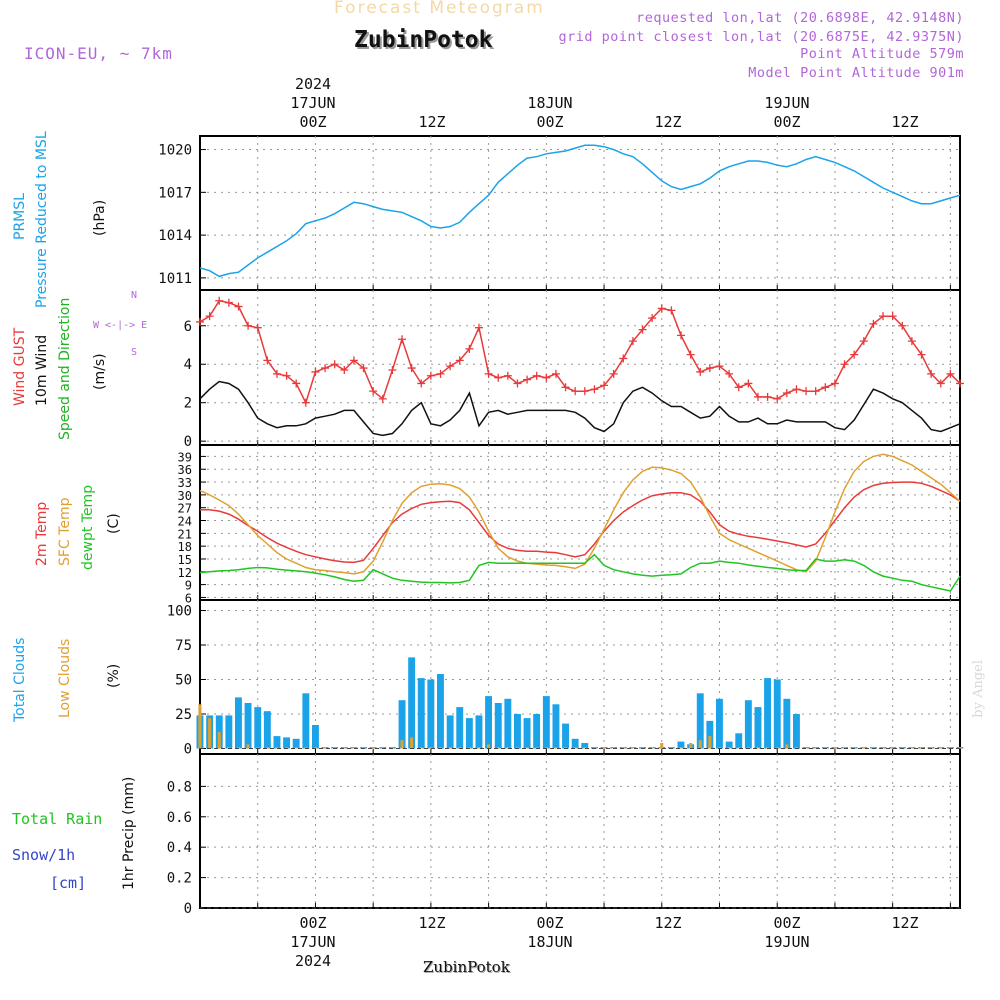  I want to click on bar-total-h30, so click(488, 722).